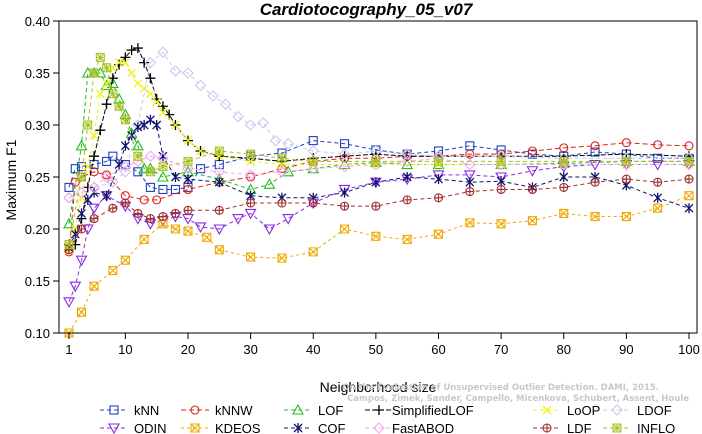  What do you see at coordinates (423, 427) in the screenshot?
I see `legend-label: FastABOD` at bounding box center [423, 427].